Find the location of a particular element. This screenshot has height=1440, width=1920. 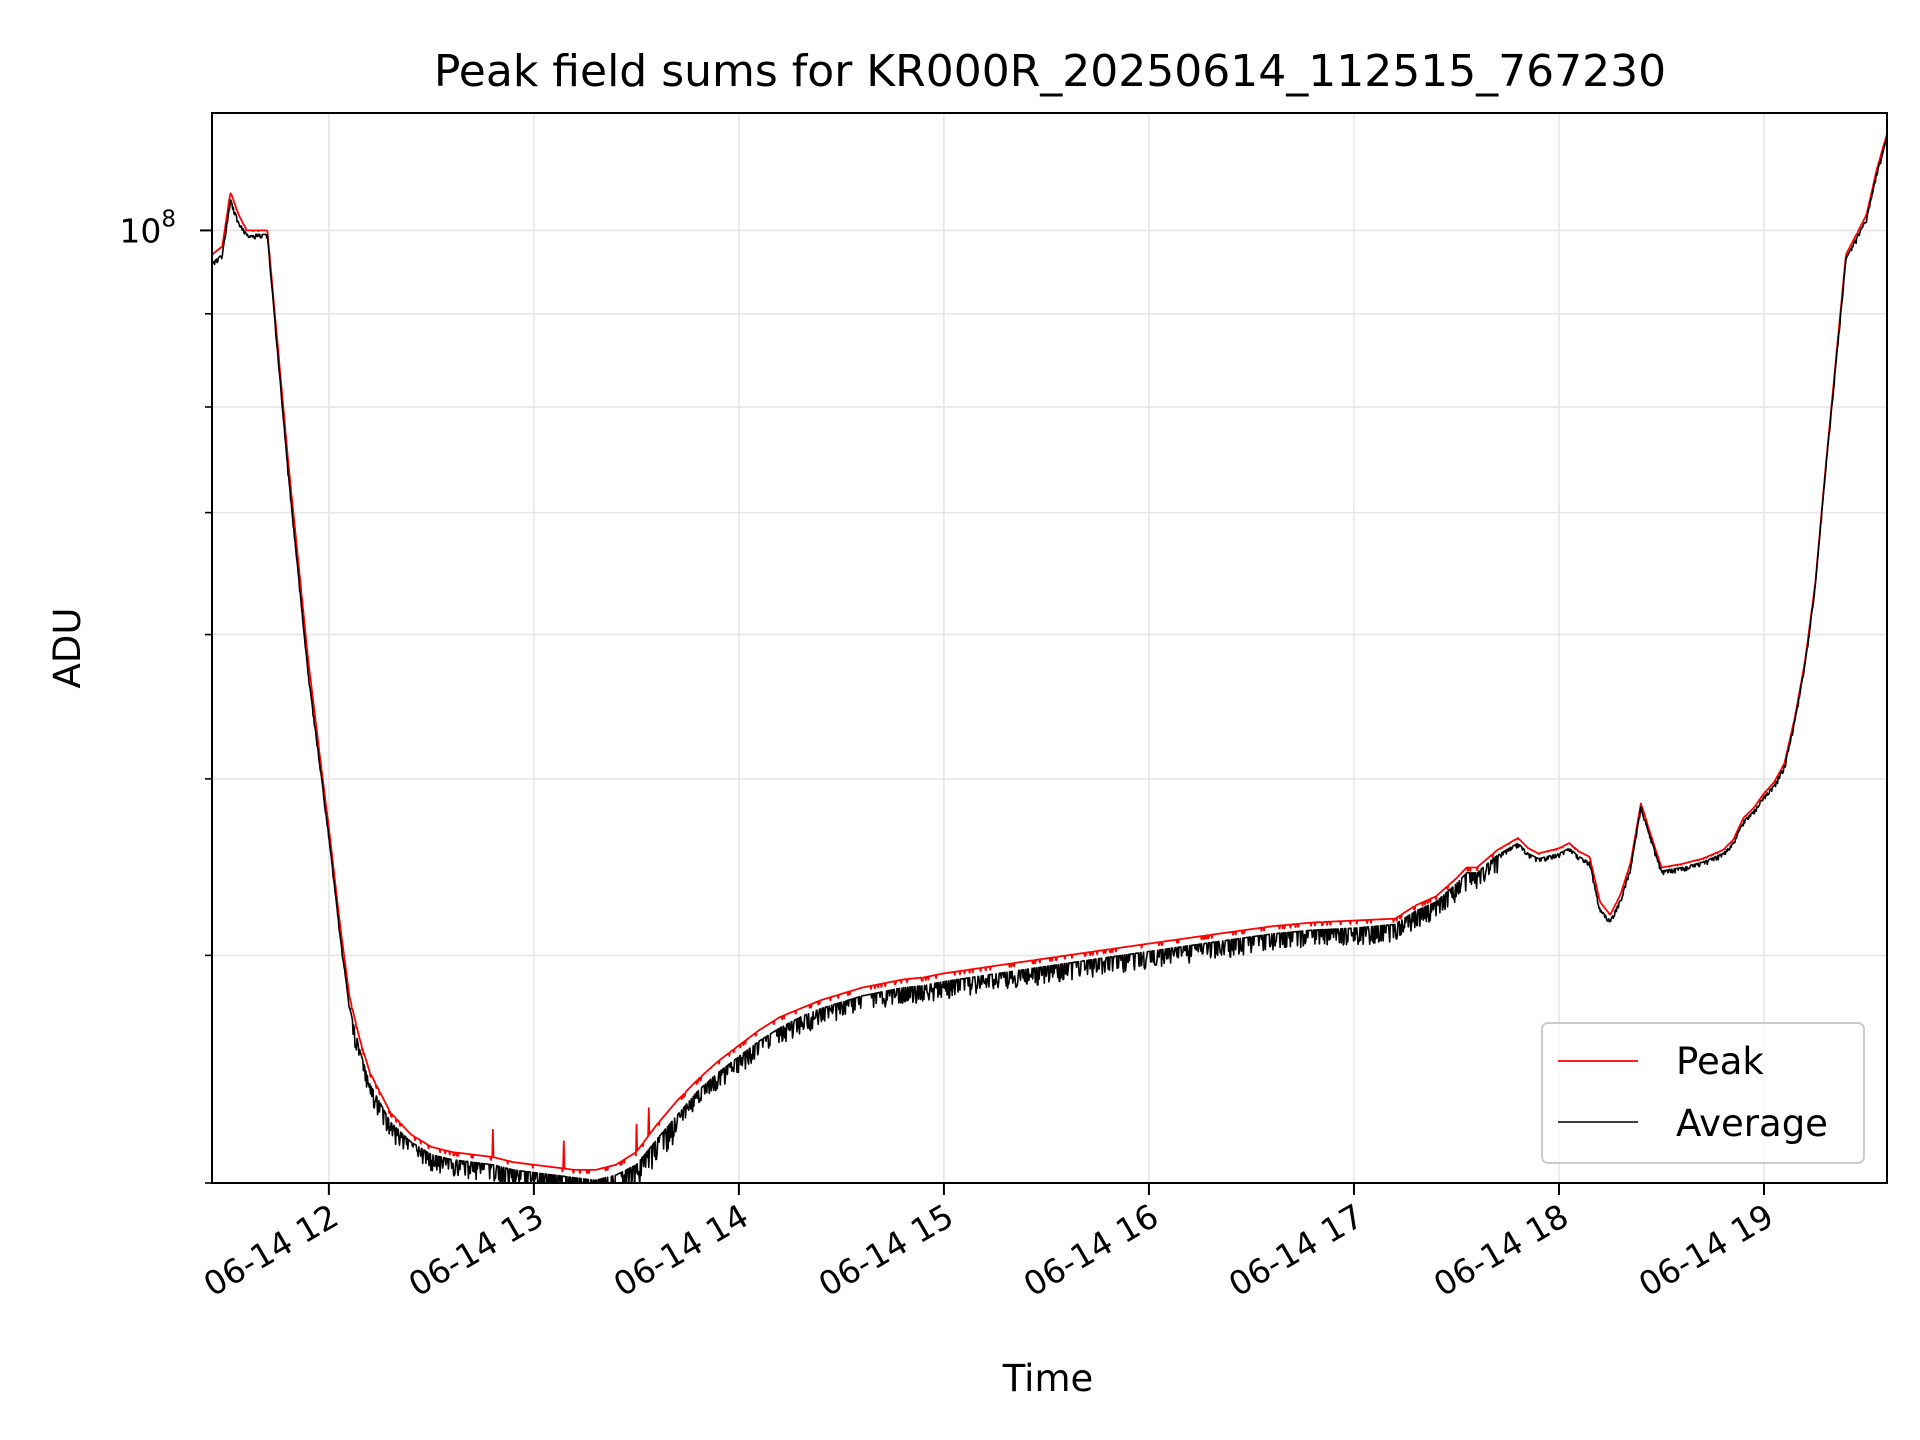

legend-peak-label: Peak is located at coordinates (1720, 1061).